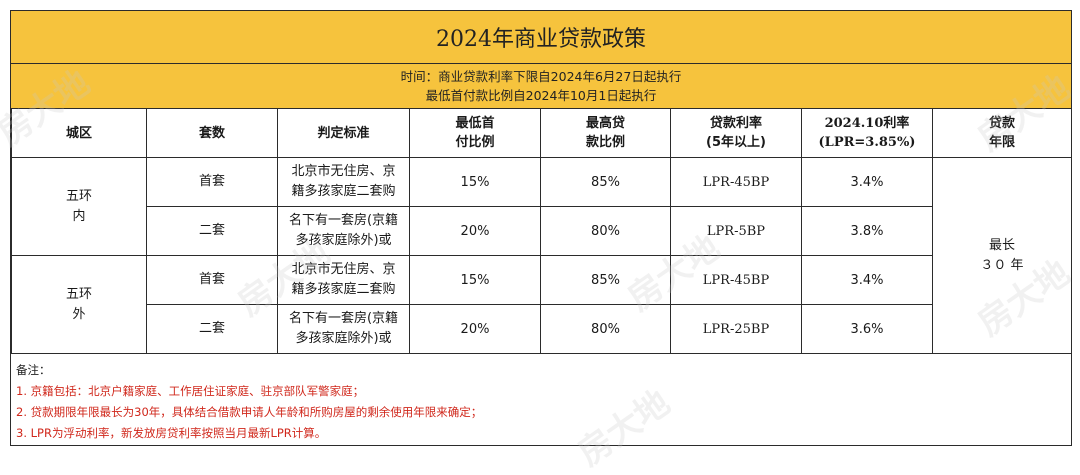 This screenshot has height=475, width=1080. I want to click on row-rate: LPR-25BP, so click(736, 329).